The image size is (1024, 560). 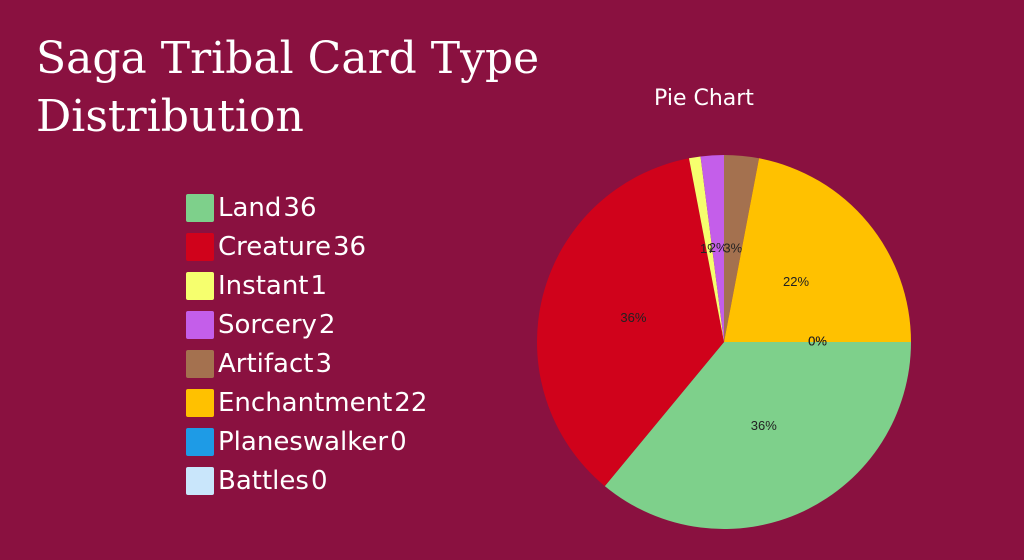 I want to click on legend-label: Sorcery, so click(x=267, y=324).